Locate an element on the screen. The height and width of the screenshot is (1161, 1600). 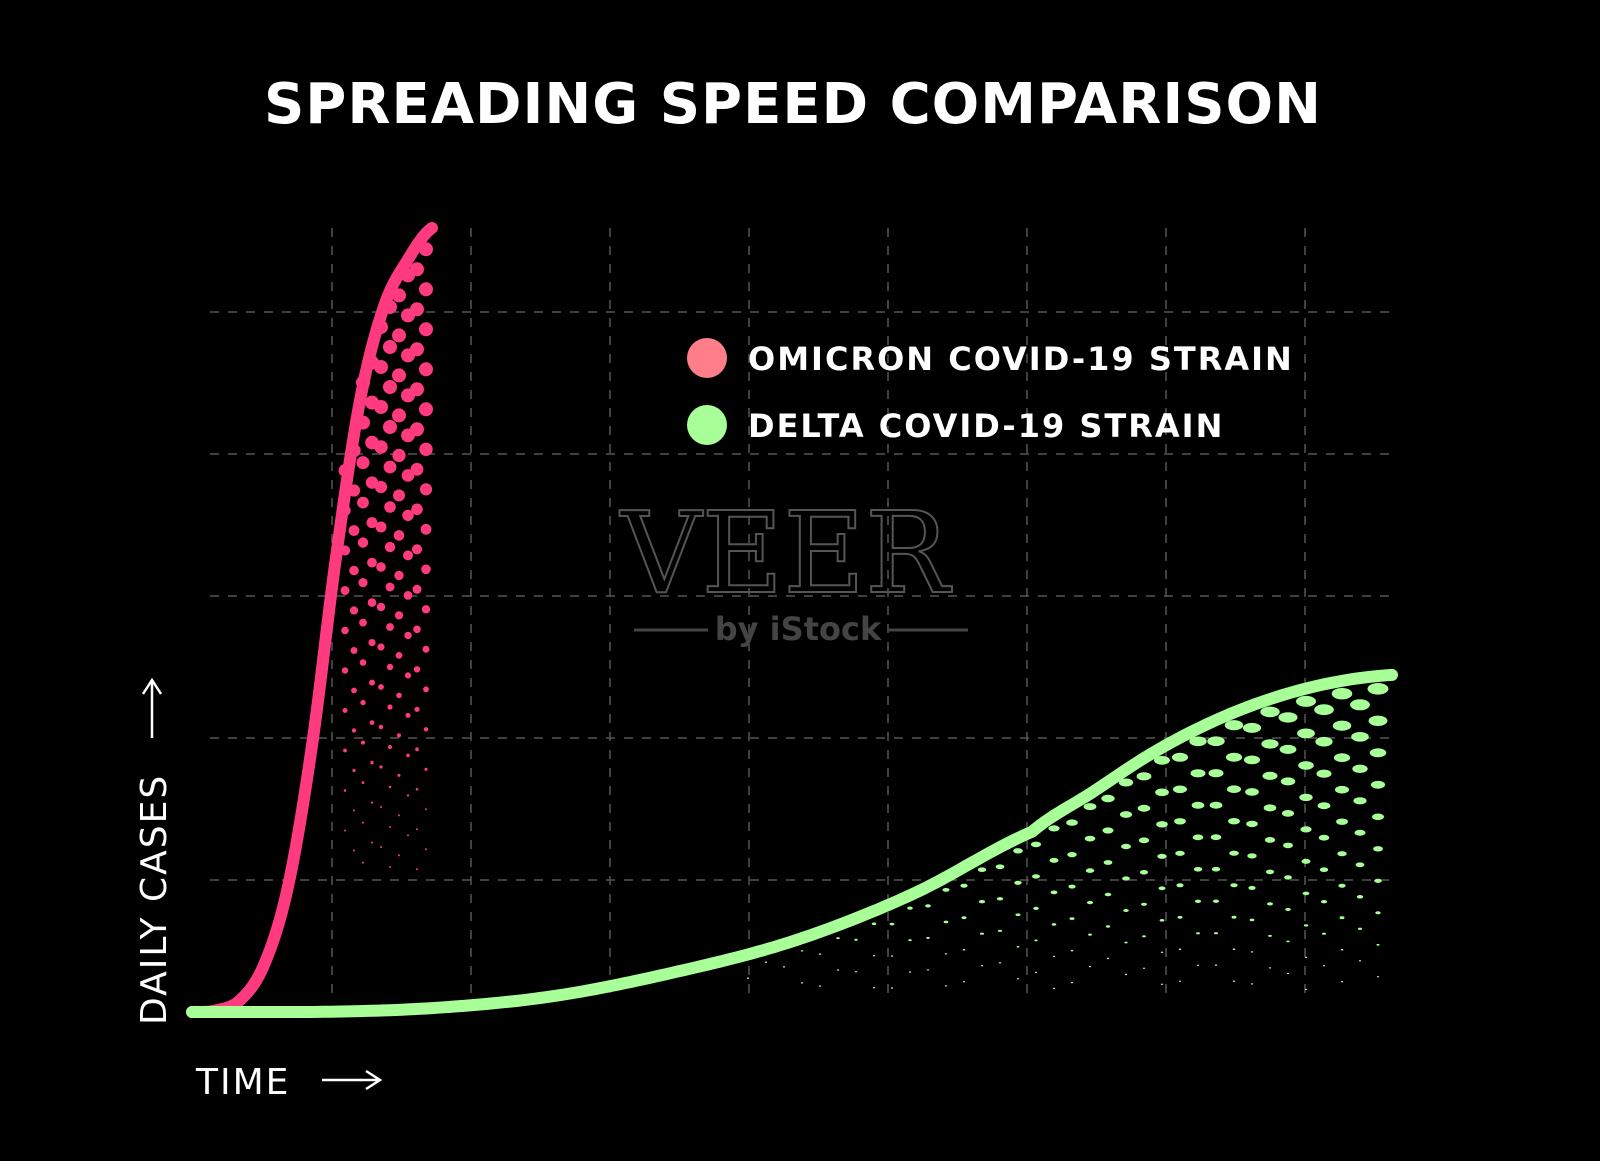
legend-label-delta: DELTA COVID-19 STRAIN is located at coordinates (986, 426).